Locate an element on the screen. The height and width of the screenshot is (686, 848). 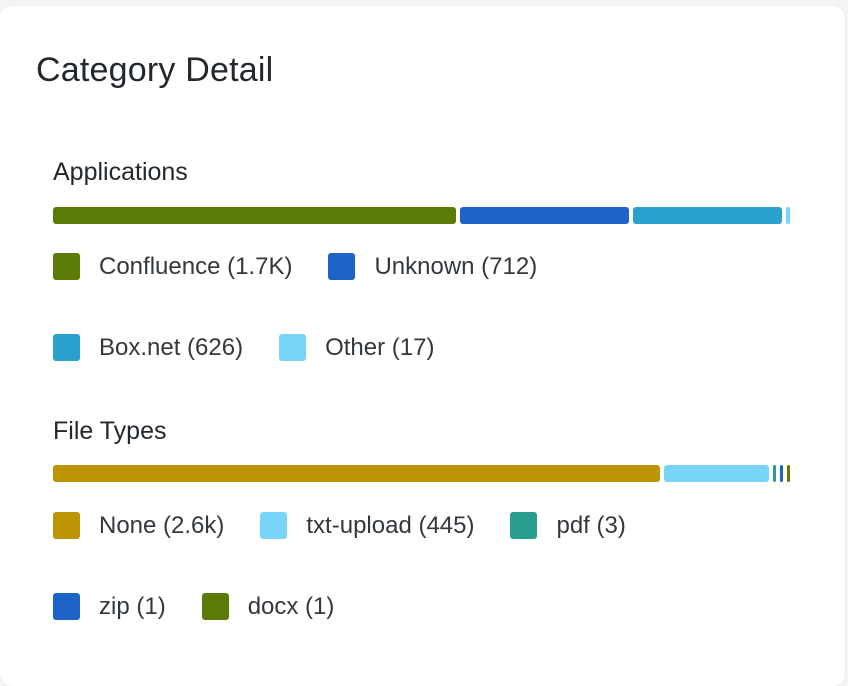
bar-segment-docx is located at coordinates (788, 473).